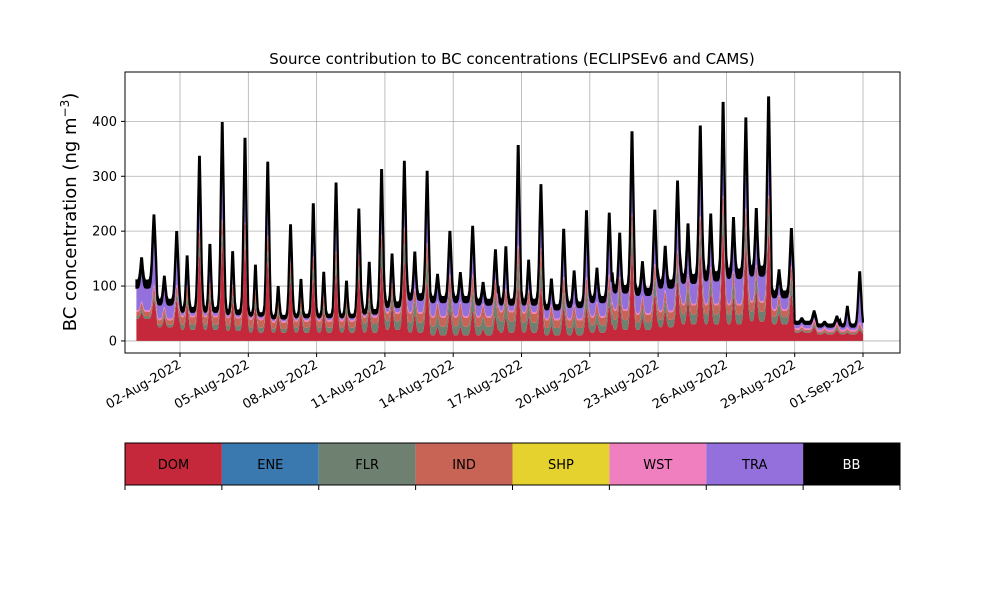  What do you see at coordinates (70, 96) in the screenshot?
I see `y-axis-label-close: )` at bounding box center [70, 96].